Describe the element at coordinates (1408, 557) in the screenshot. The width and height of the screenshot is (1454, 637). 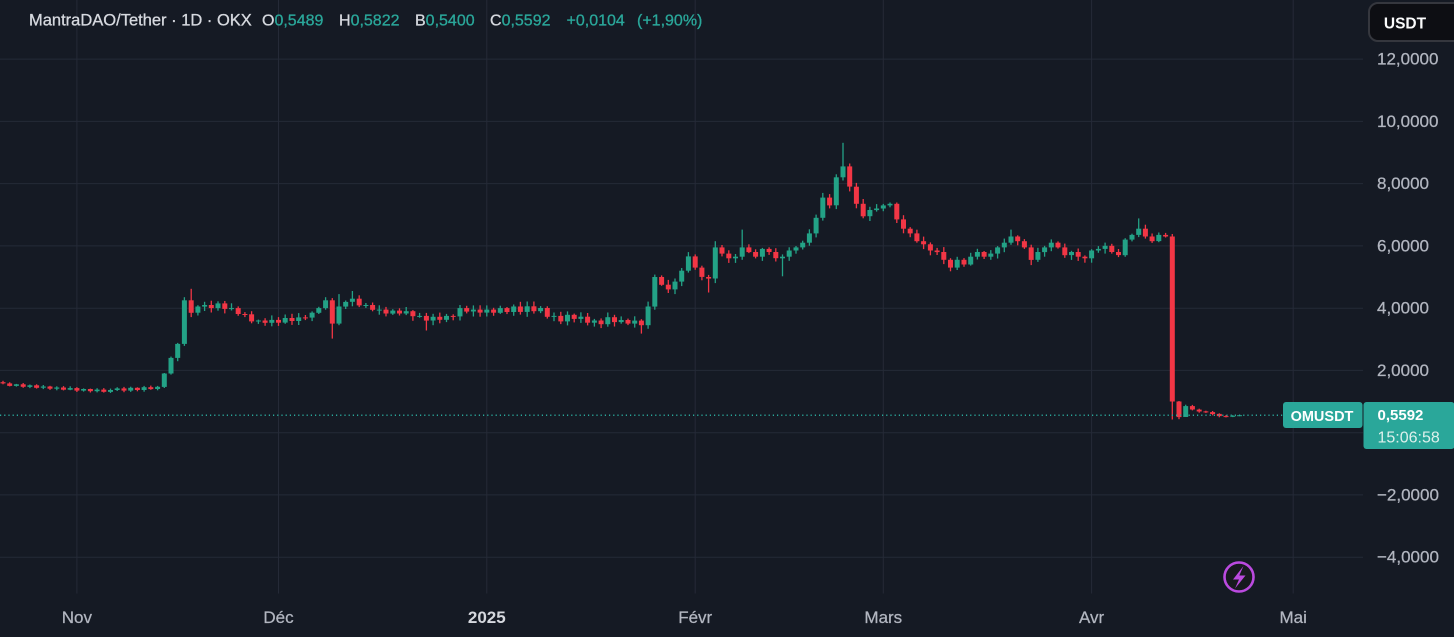
I see `svg-text: −4,0000` at that location.